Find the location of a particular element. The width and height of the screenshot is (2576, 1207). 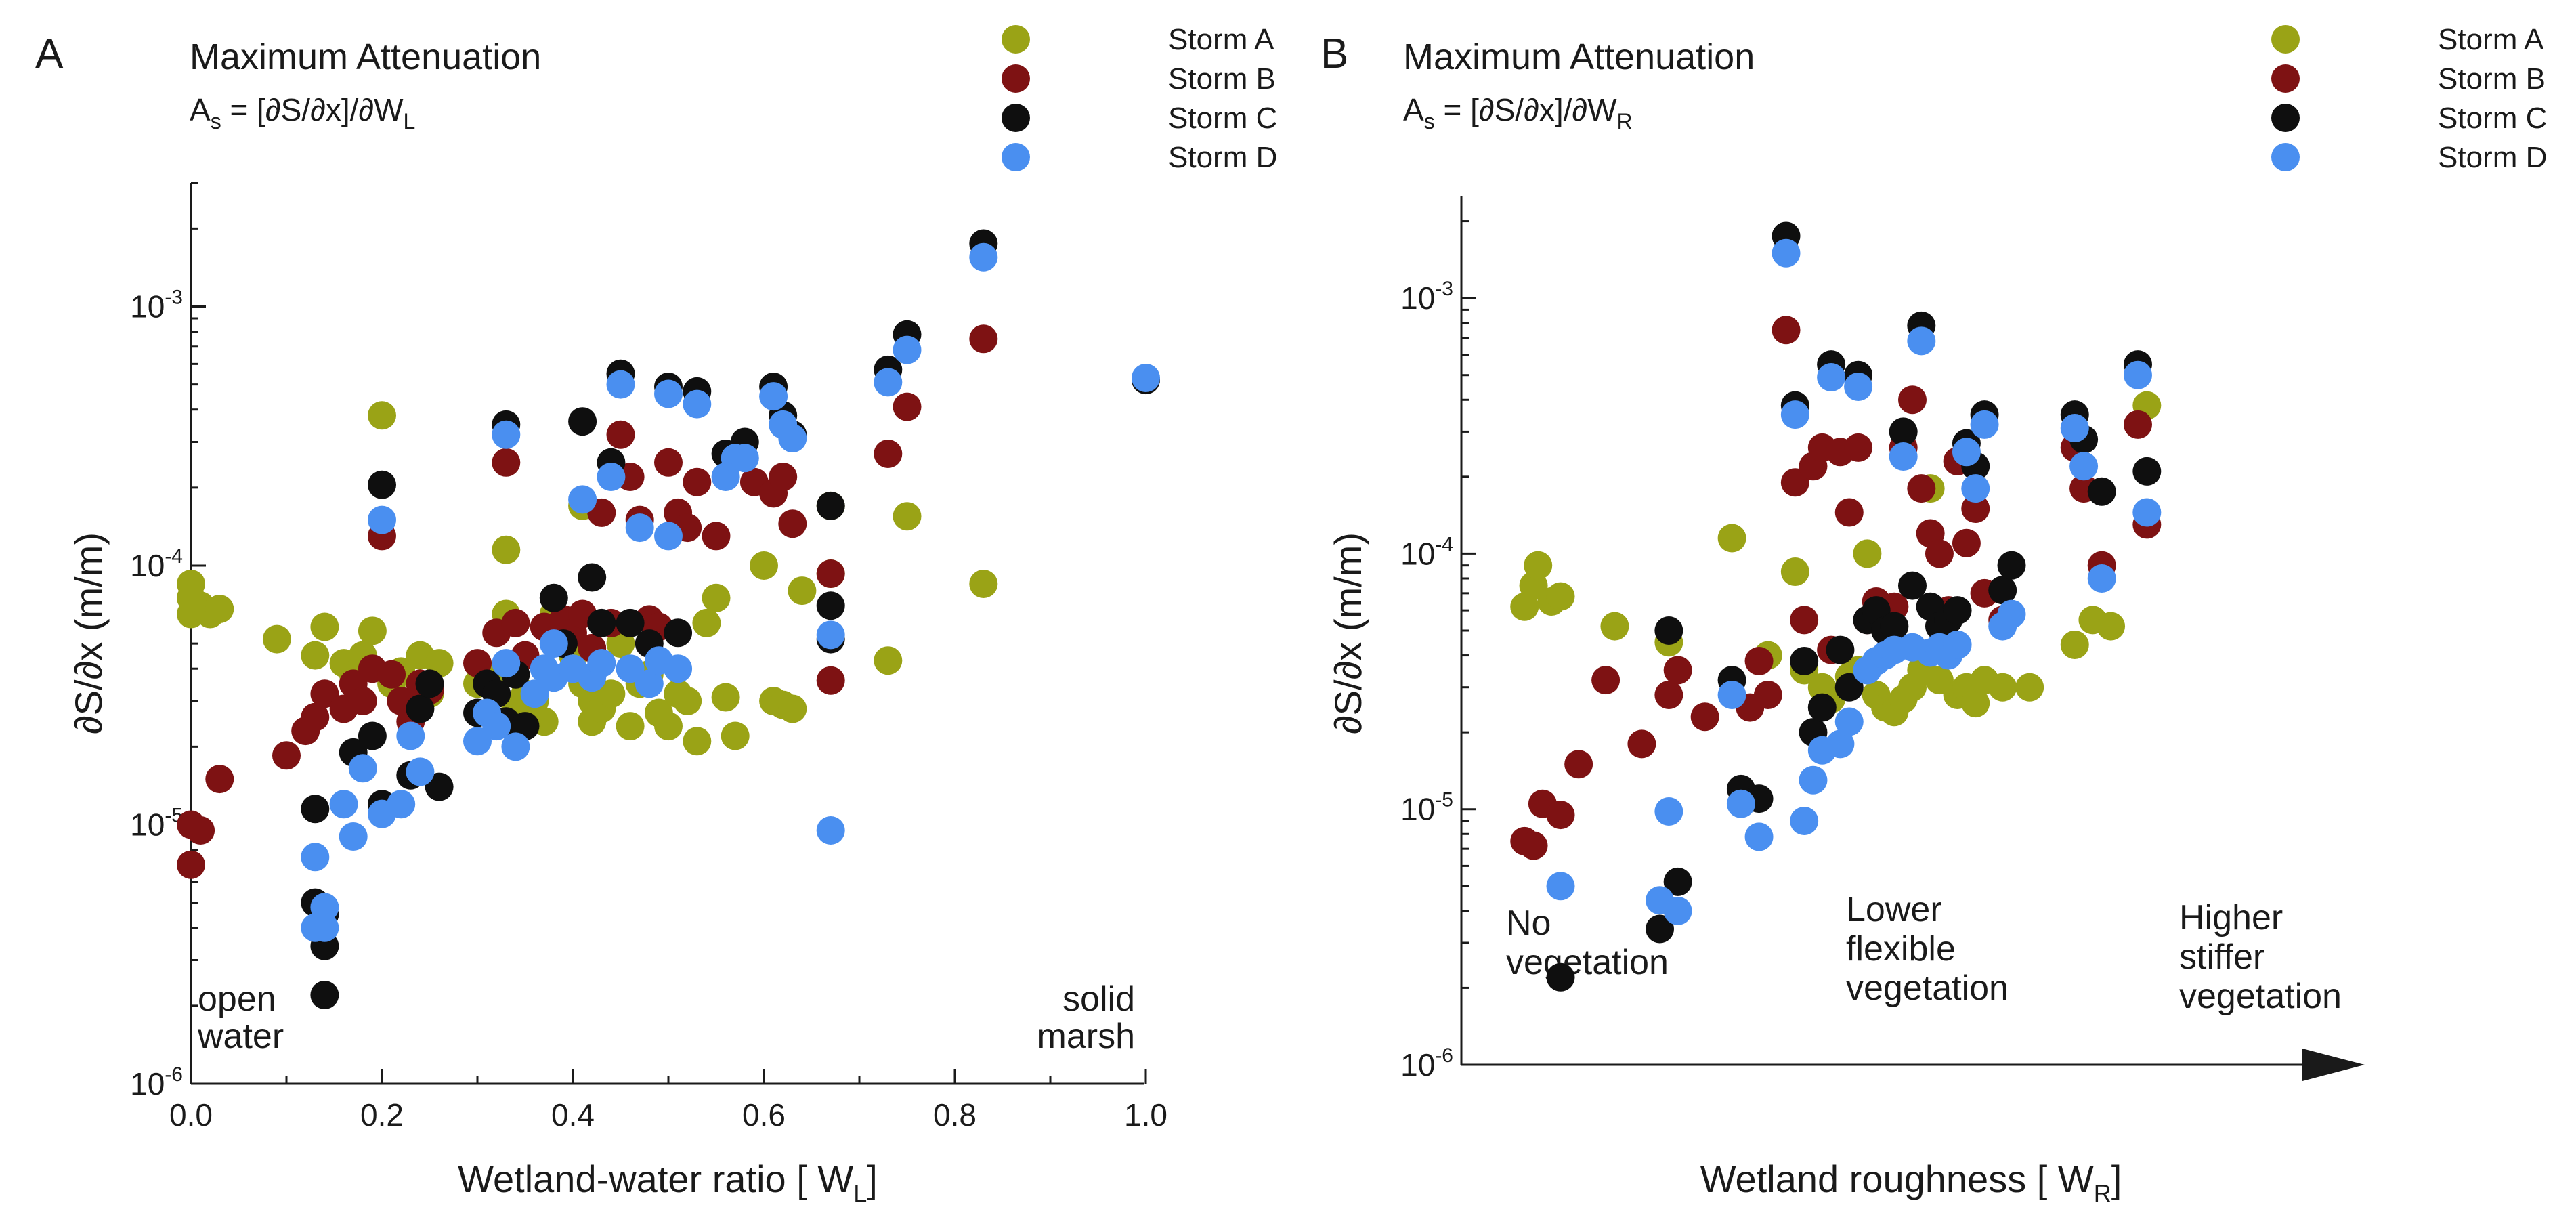

panel-a-eq-body-sub: L is located at coordinates (410, 121).